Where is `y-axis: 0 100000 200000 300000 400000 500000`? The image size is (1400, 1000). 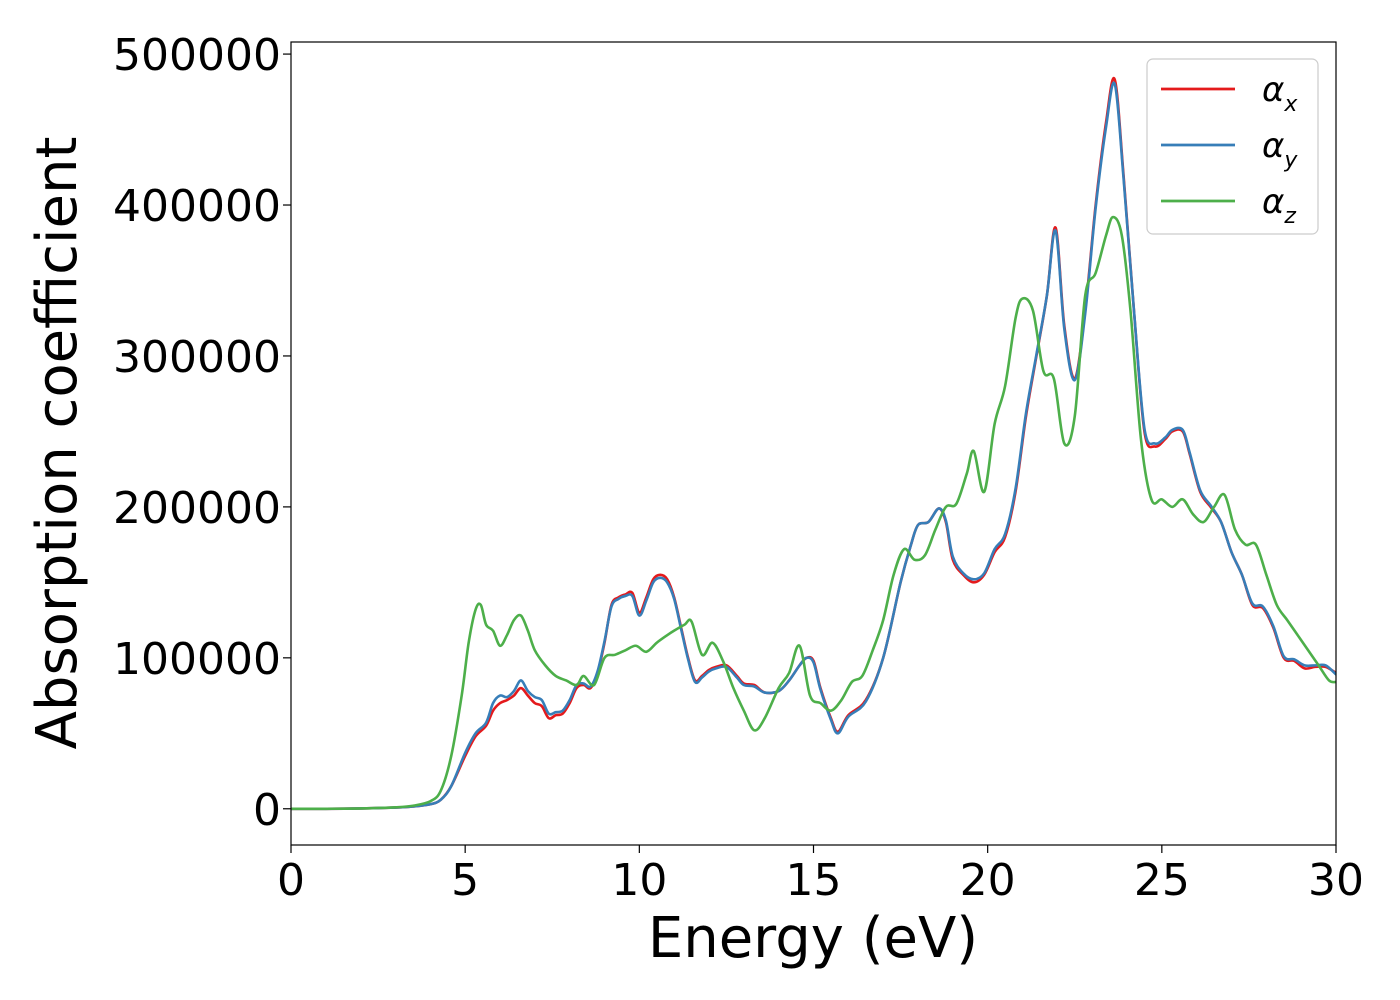
y-axis: 0 100000 200000 300000 400000 500000 is located at coordinates (202, 433).